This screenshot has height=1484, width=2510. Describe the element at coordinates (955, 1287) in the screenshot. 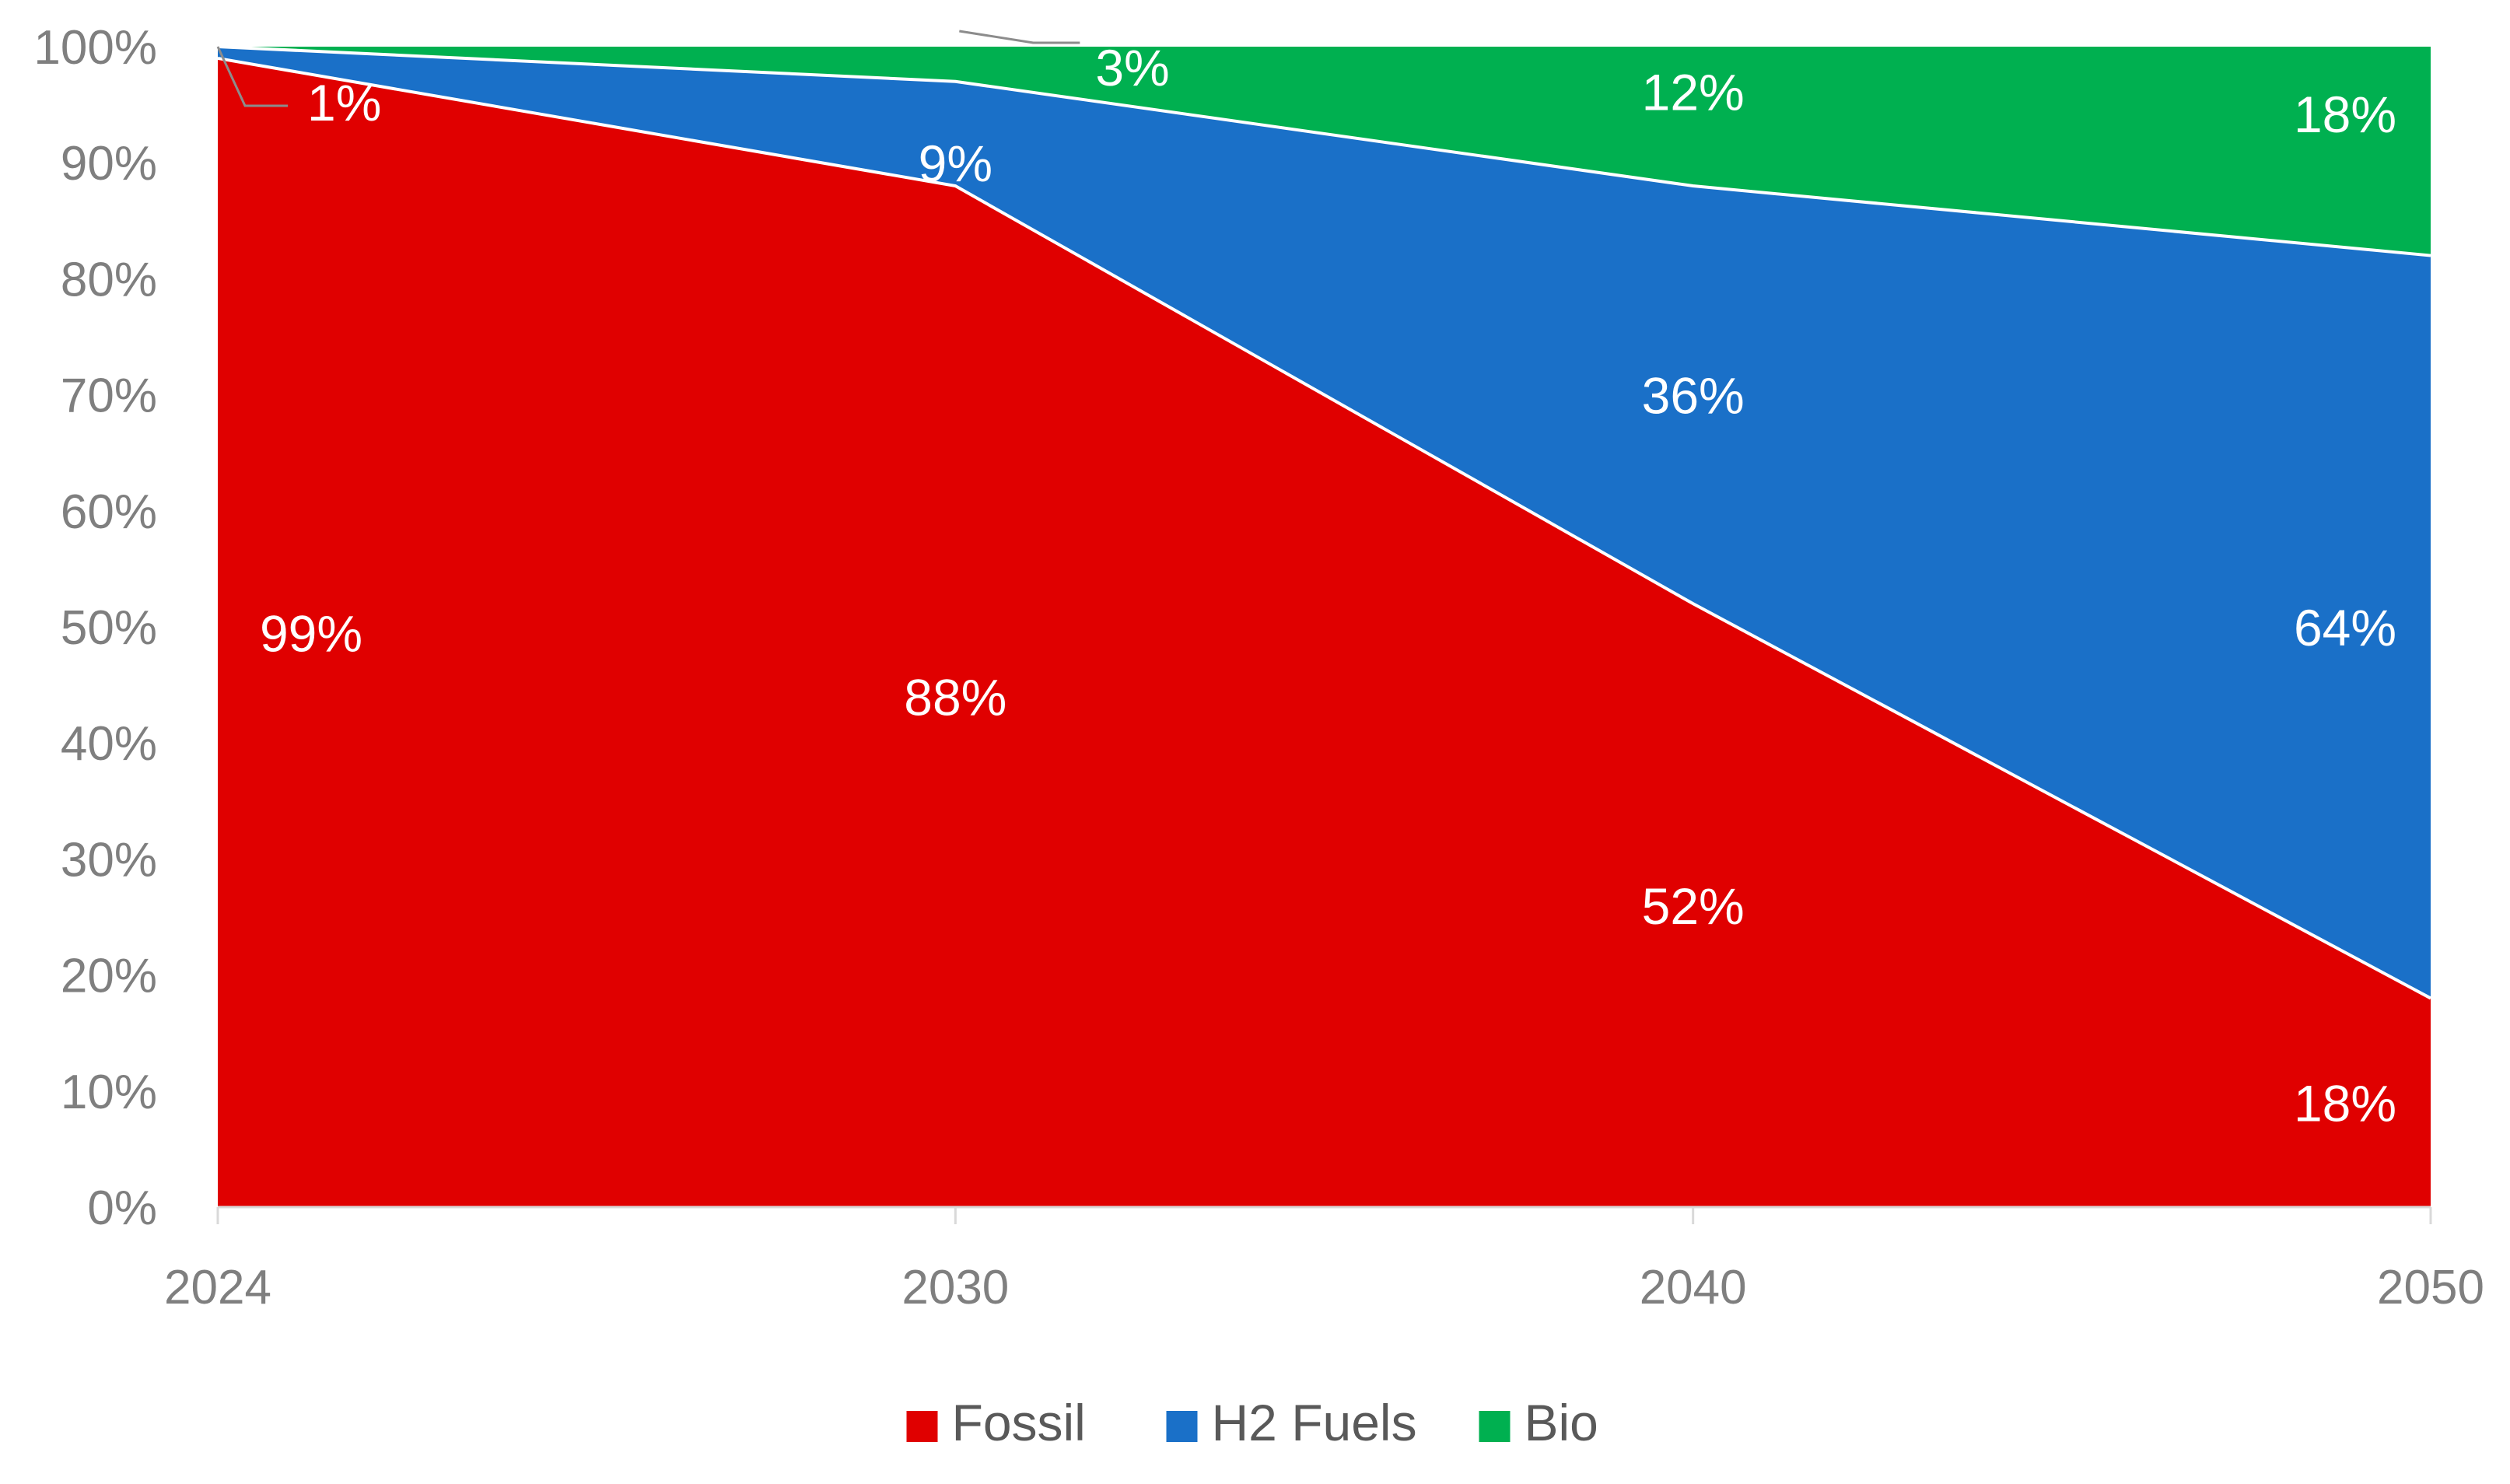

I see `x-tick-label: 2030` at that location.